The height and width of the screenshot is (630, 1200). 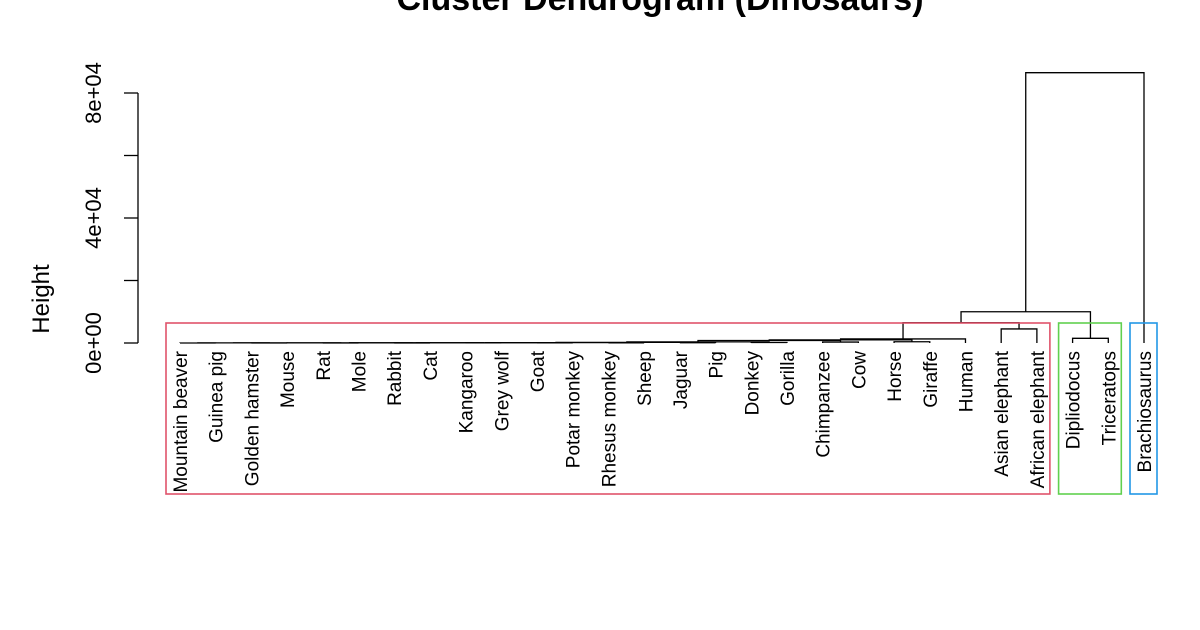 I want to click on leaf-label-cow: Cow, so click(x=859, y=370).